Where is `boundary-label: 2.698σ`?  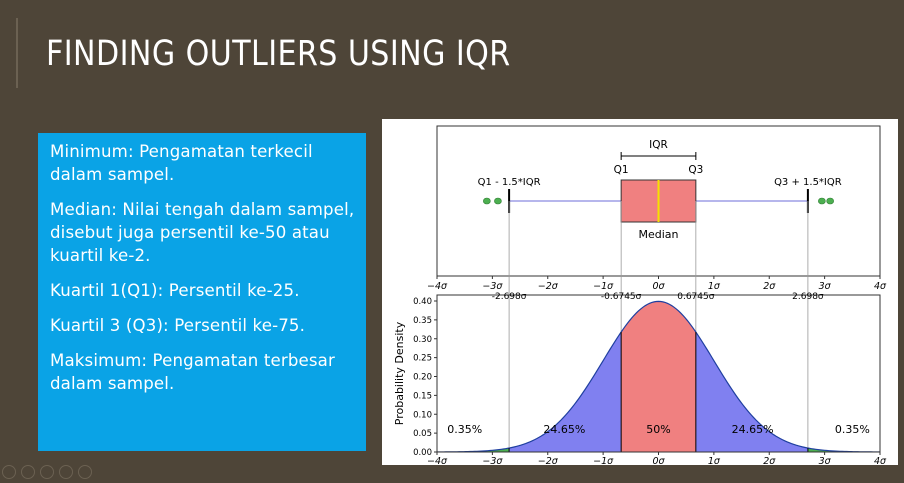 boundary-label: 2.698σ is located at coordinates (808, 297).